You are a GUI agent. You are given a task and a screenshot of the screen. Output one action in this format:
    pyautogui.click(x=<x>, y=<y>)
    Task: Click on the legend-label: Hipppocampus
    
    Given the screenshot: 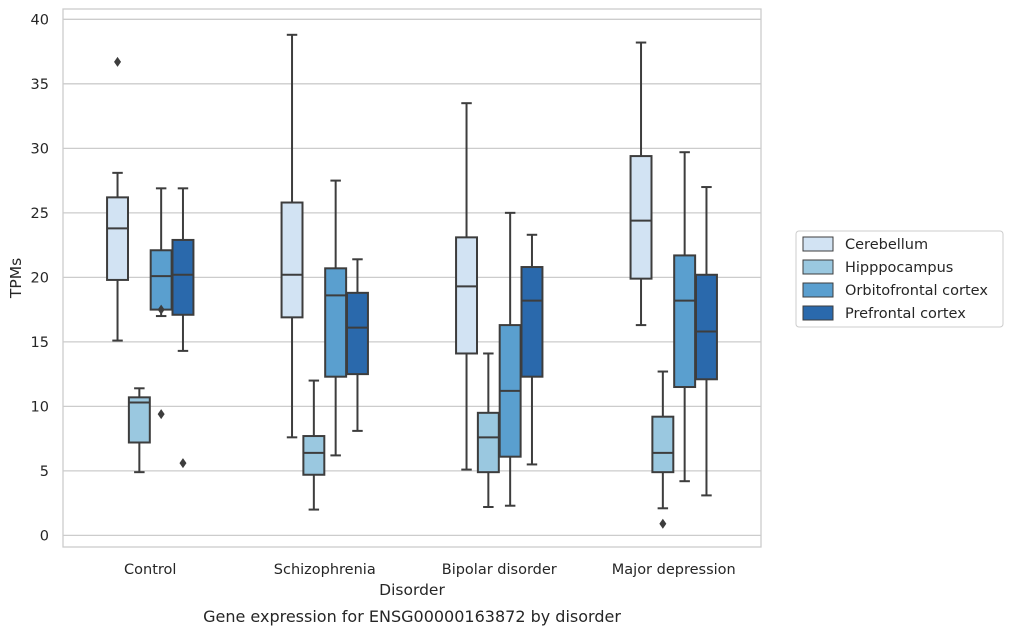 What is the action you would take?
    pyautogui.click(x=899, y=268)
    